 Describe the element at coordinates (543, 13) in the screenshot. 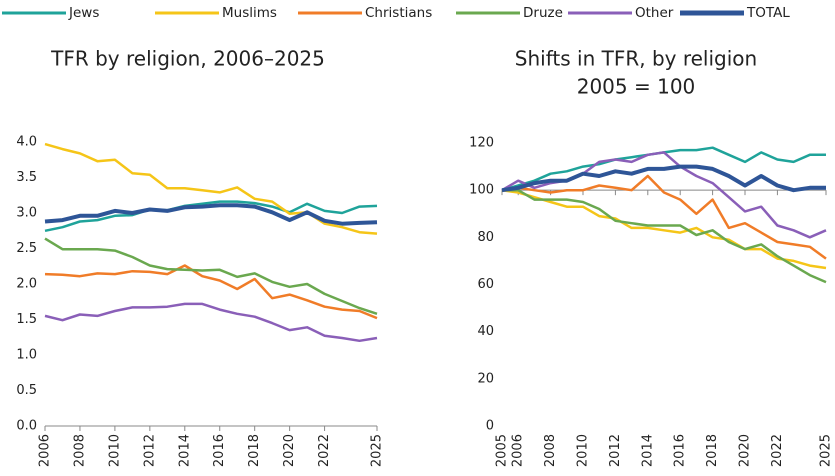

I see `legend-label: Druze` at that location.